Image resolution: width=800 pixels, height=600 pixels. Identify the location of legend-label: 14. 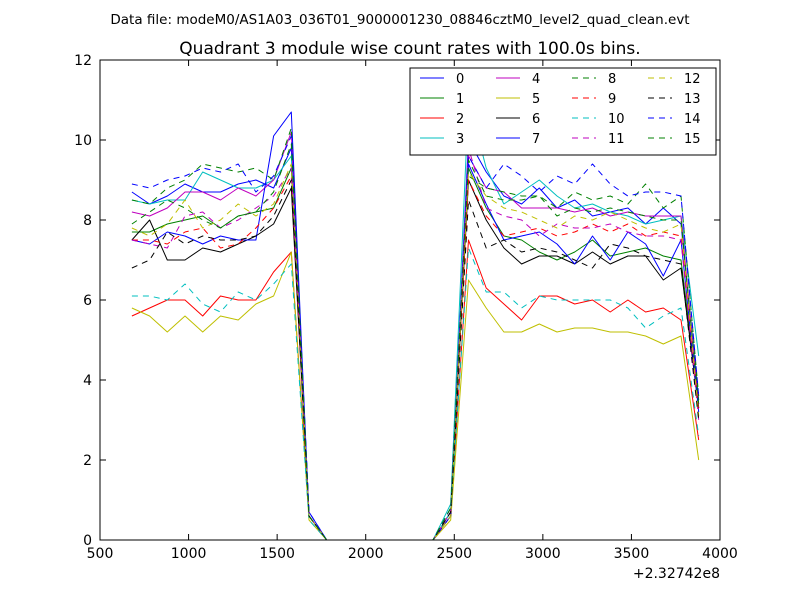
(692, 119).